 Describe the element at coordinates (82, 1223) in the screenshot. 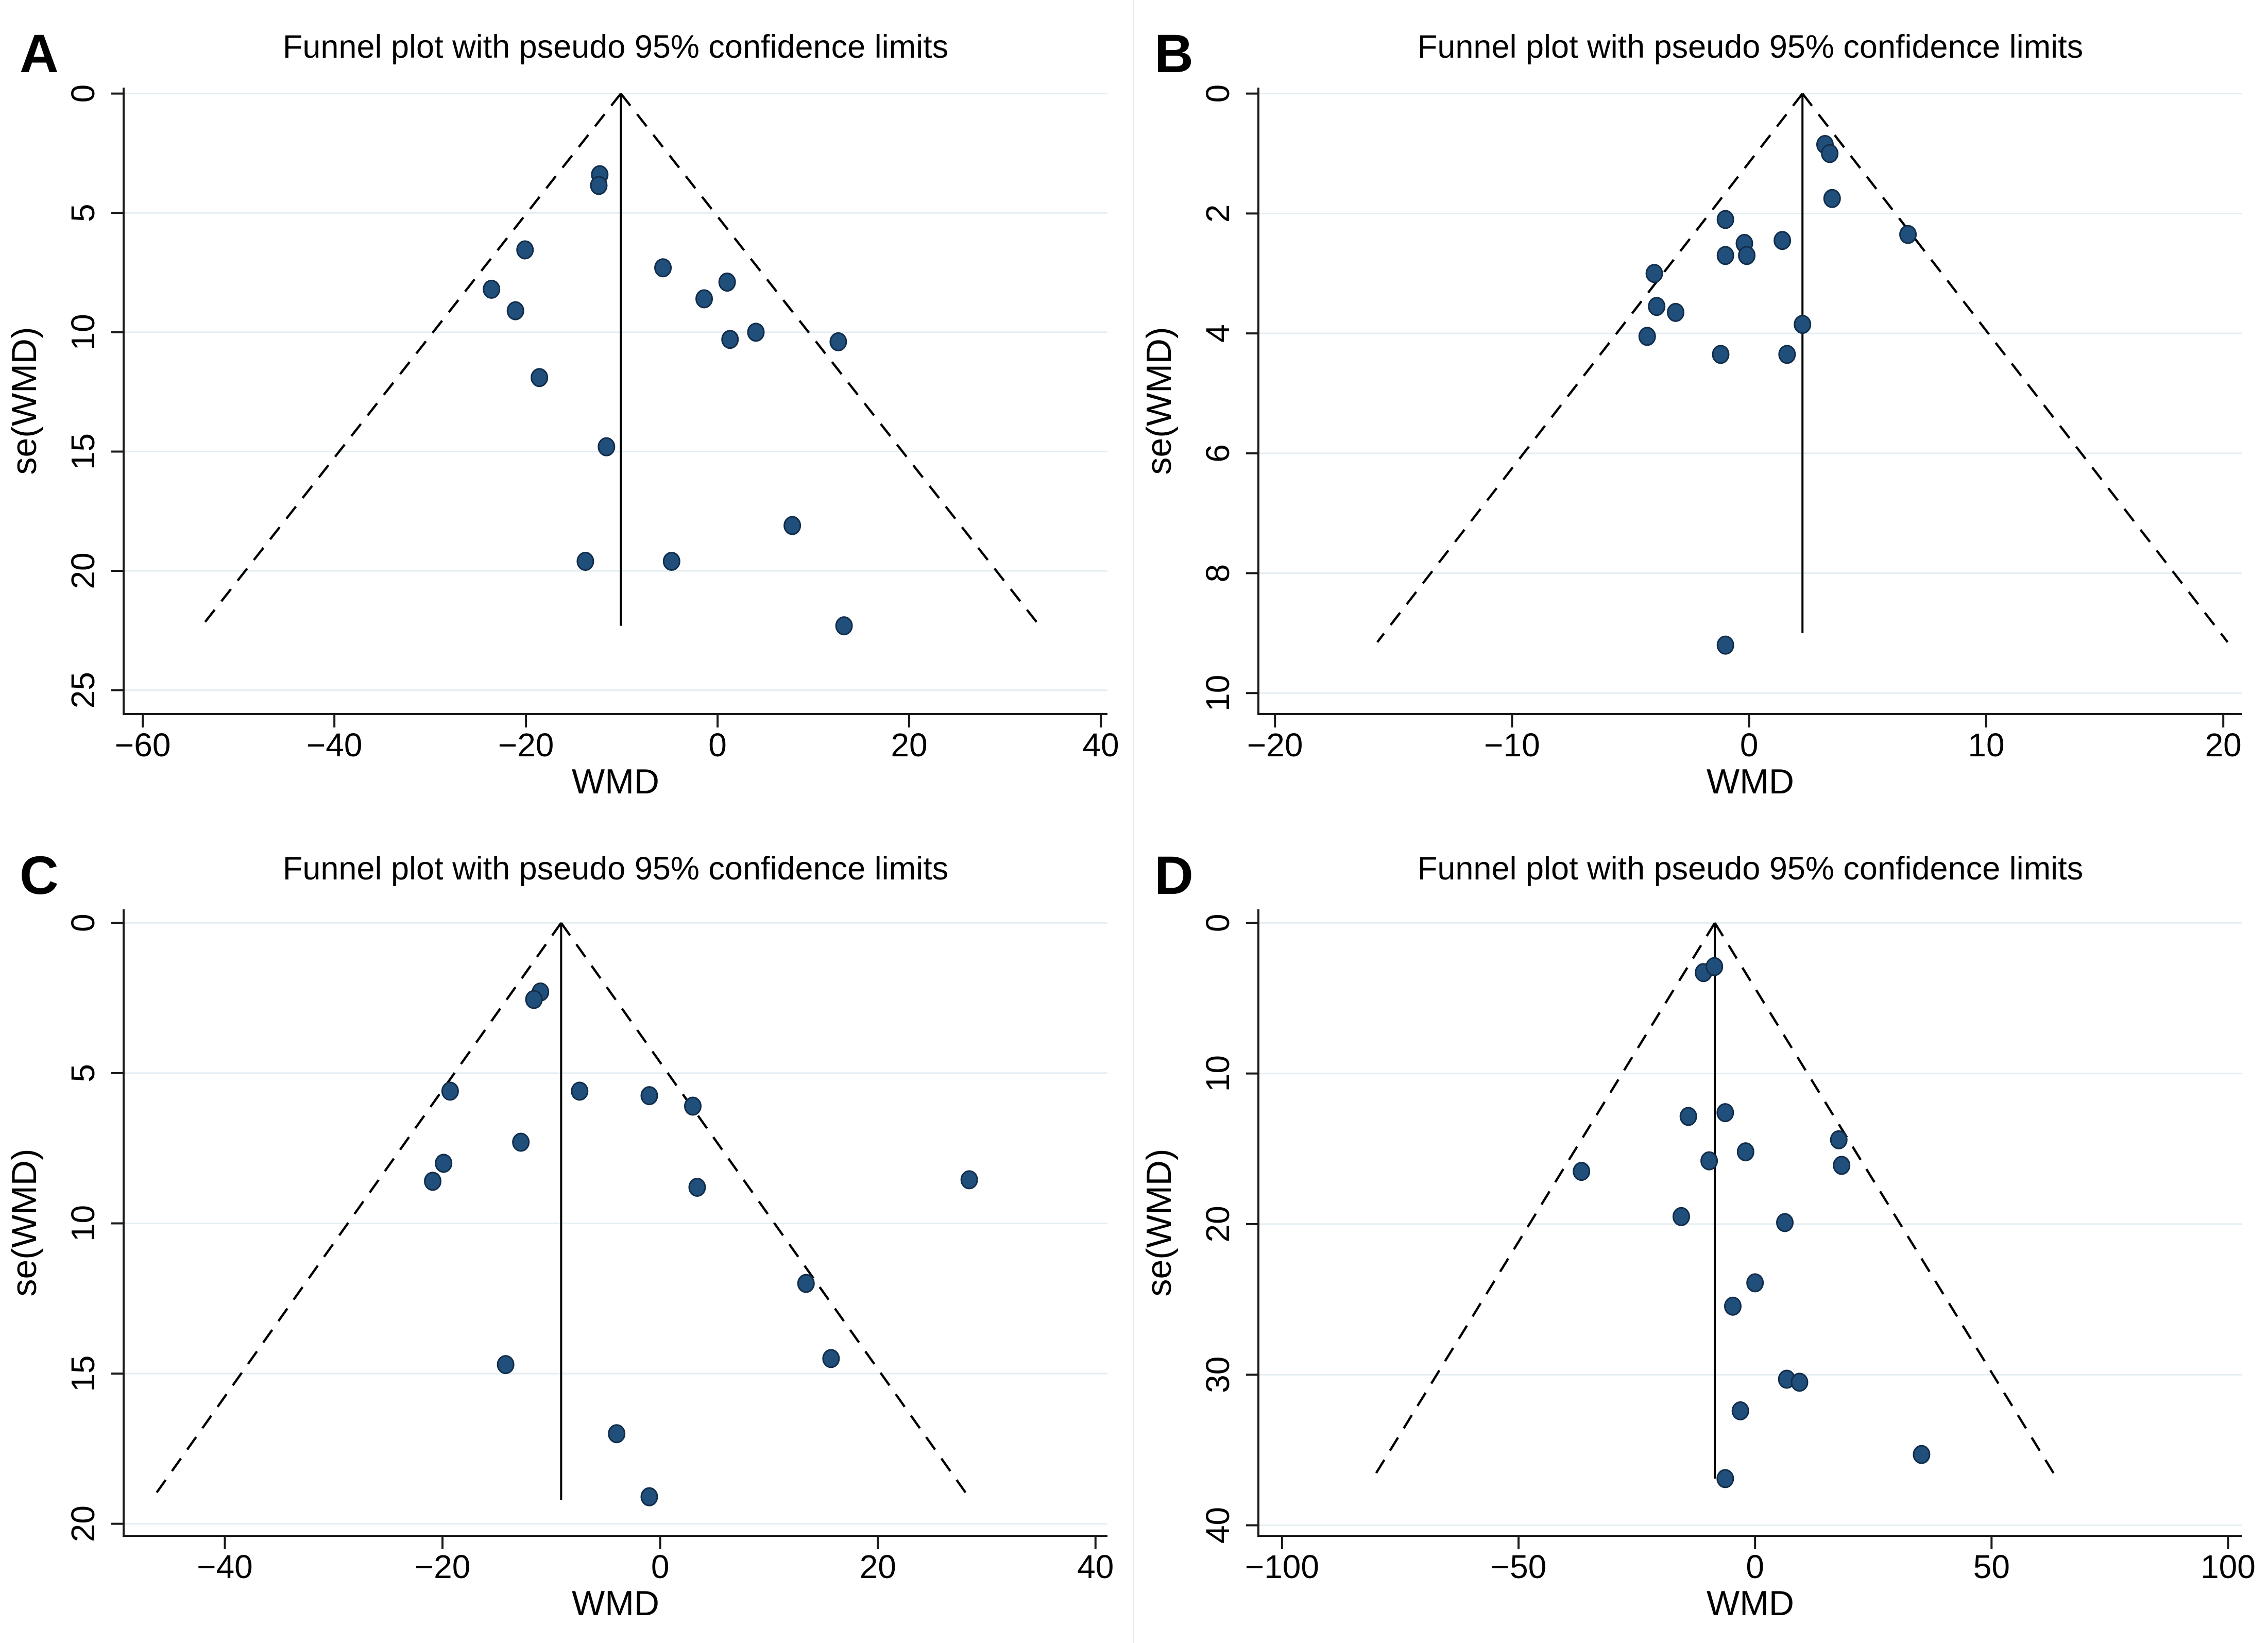

I see `y-tick-label: 10` at that location.